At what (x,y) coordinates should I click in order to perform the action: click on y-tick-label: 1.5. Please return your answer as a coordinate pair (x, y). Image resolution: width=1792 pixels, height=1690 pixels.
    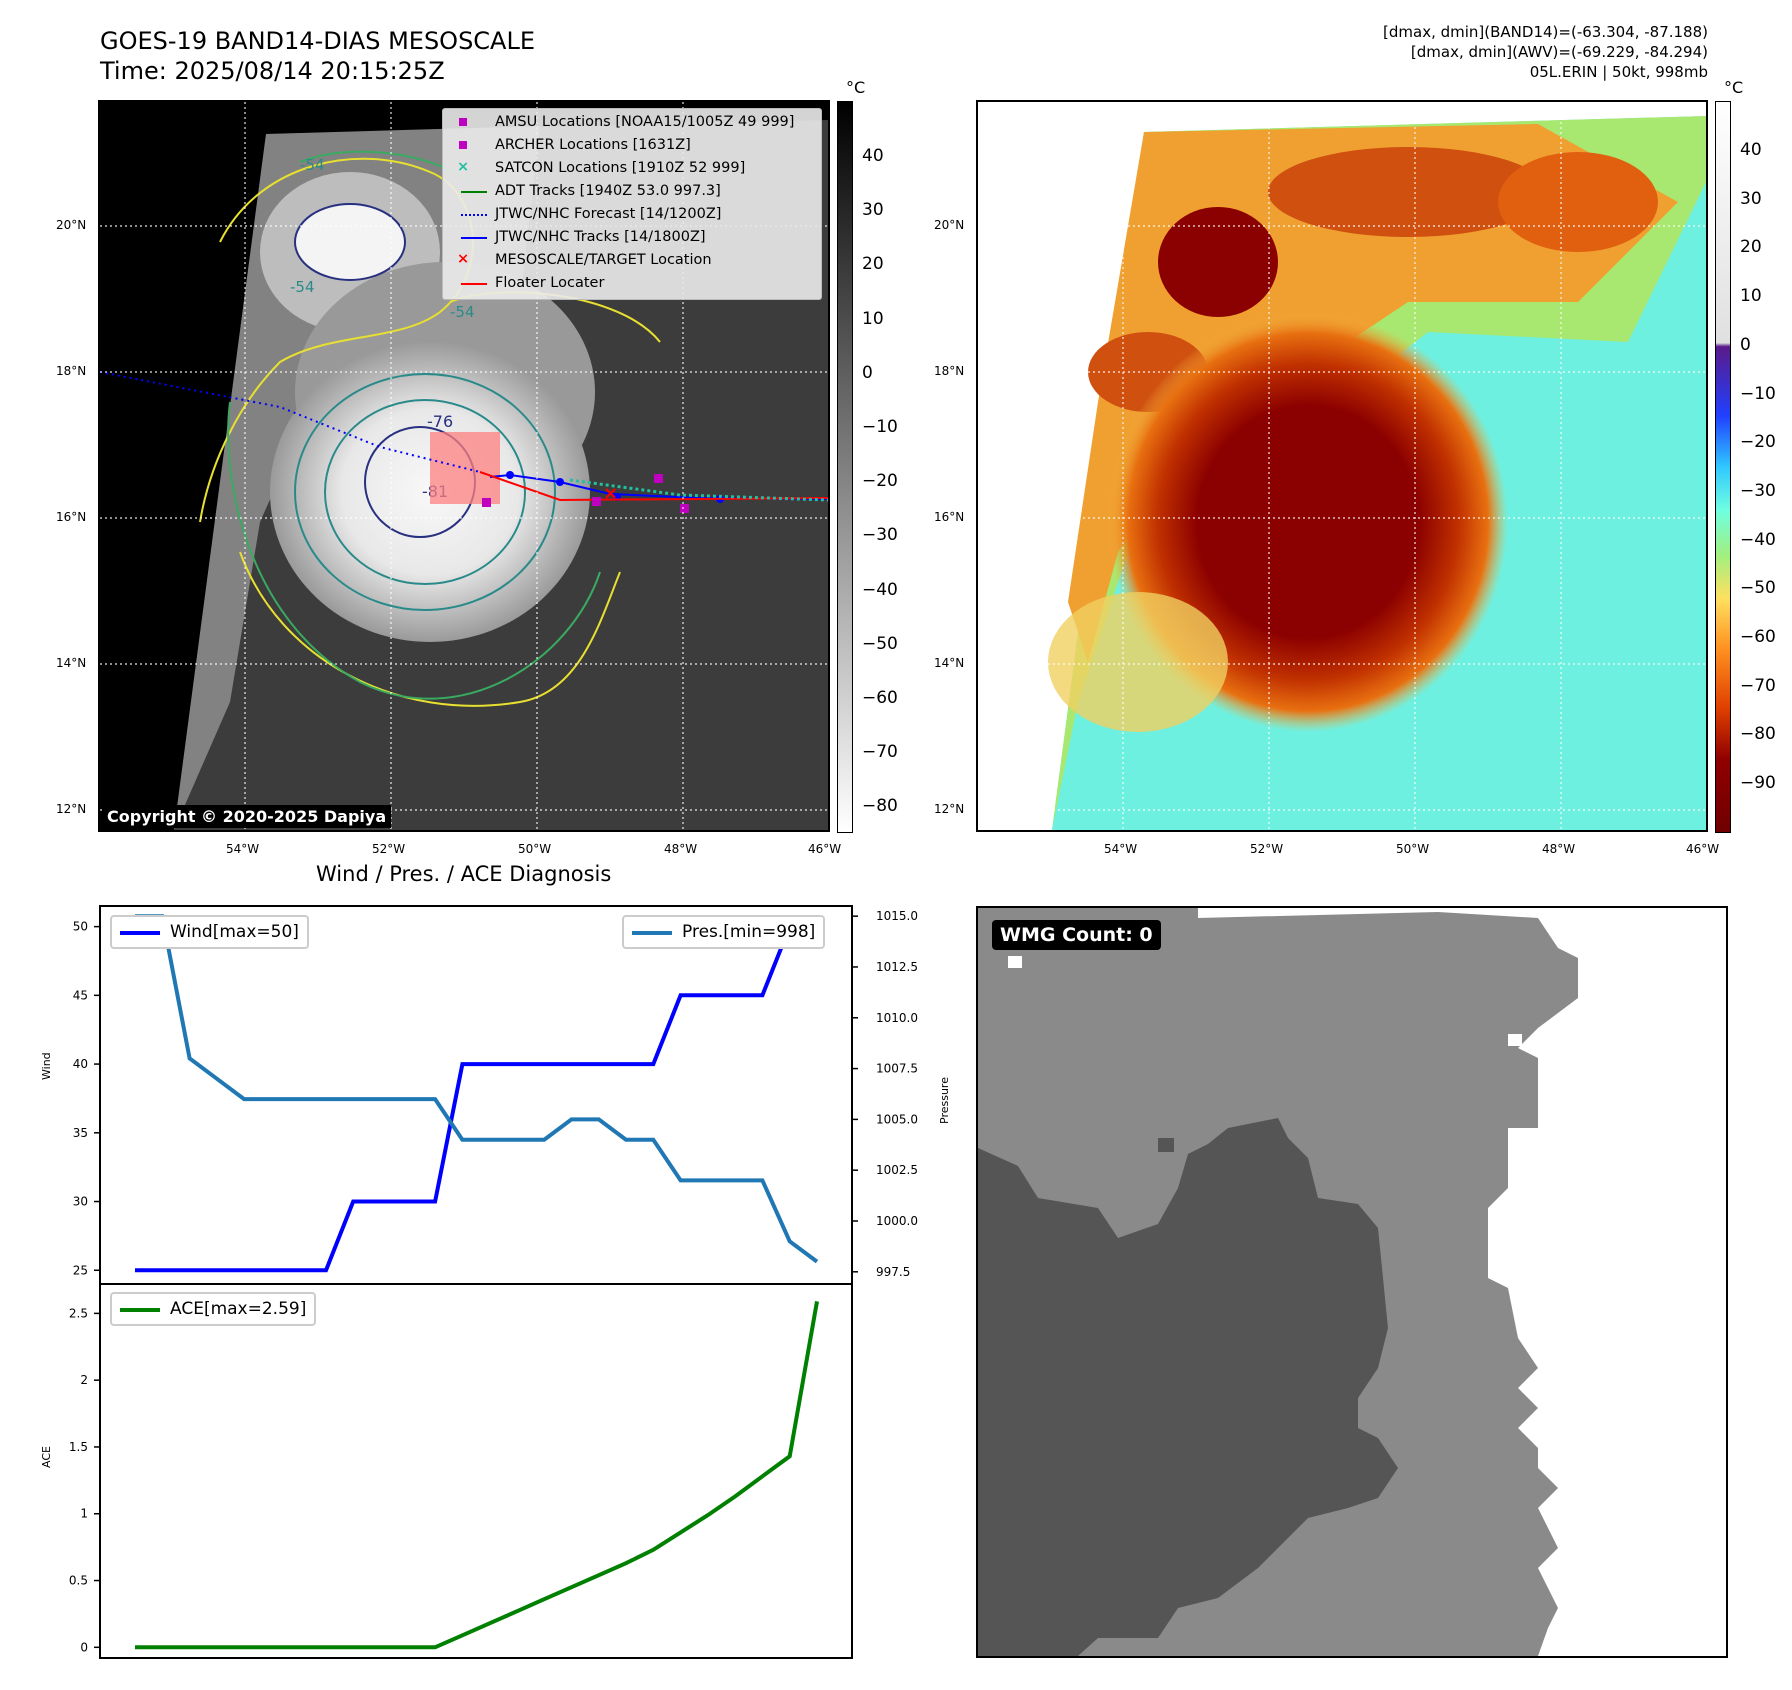
    Looking at the image, I should click on (78, 1447).